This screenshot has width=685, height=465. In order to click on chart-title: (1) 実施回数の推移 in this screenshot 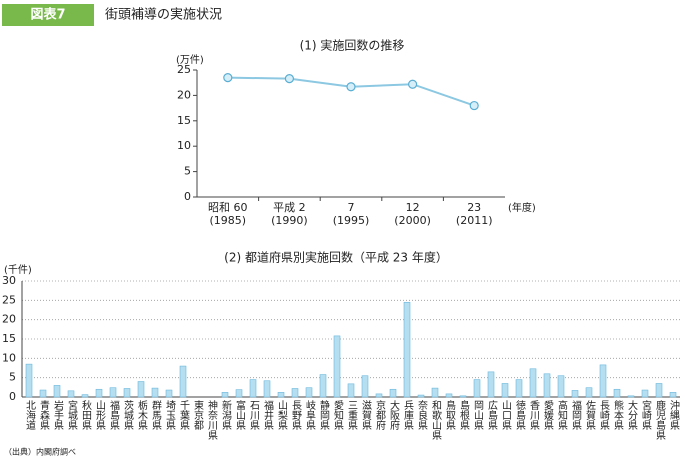, I will do `click(352, 45)`.